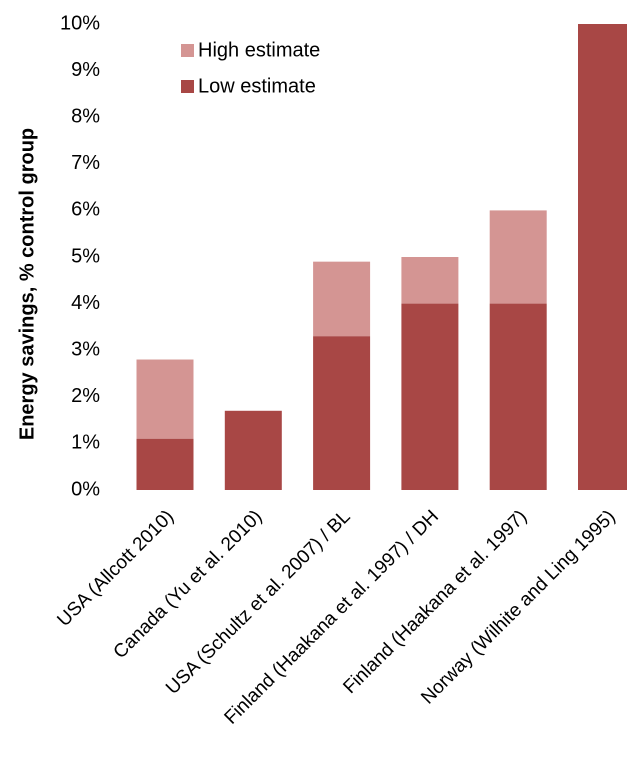  What do you see at coordinates (257, 86) in the screenshot?
I see `legend-label-low-estimate: Low estimate` at bounding box center [257, 86].